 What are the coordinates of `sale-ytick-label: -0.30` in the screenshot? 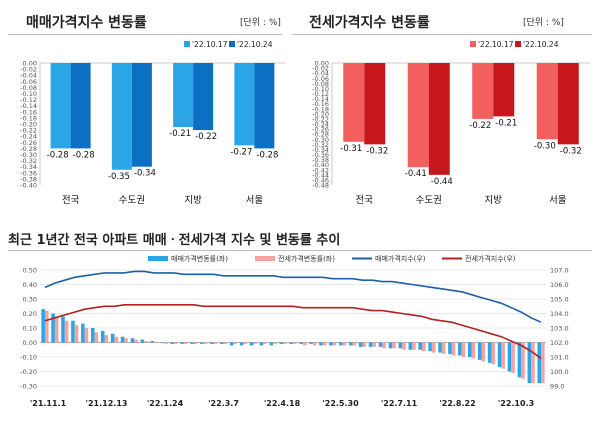 It's located at (28, 155).